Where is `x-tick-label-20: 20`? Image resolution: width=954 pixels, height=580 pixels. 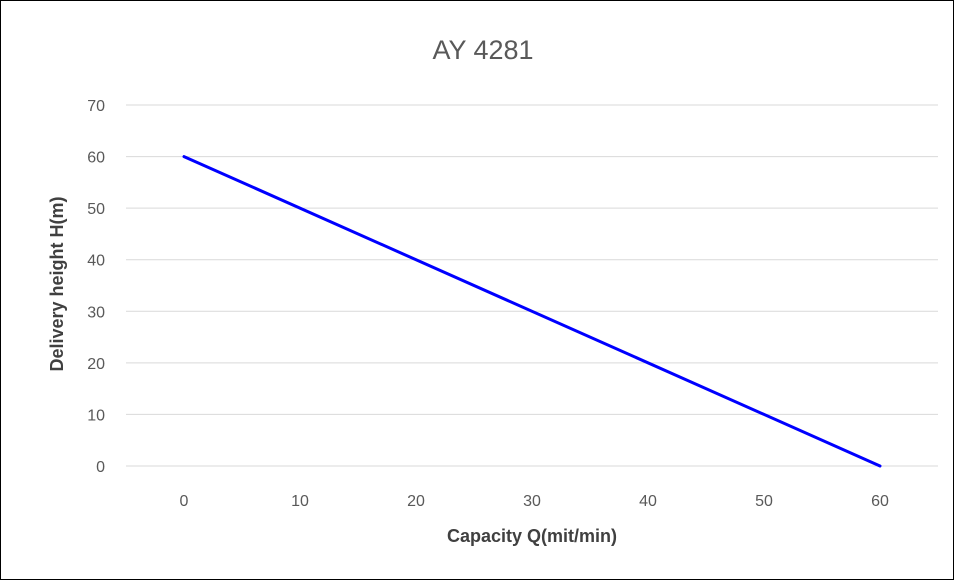 x-tick-label-20: 20 is located at coordinates (416, 501).